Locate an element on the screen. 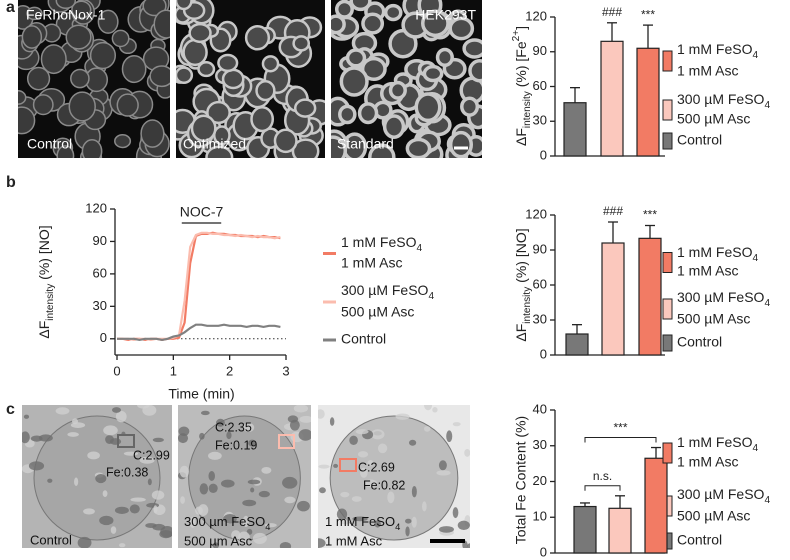 This screenshot has height=560, width=790. image-label: Control is located at coordinates (51, 539).